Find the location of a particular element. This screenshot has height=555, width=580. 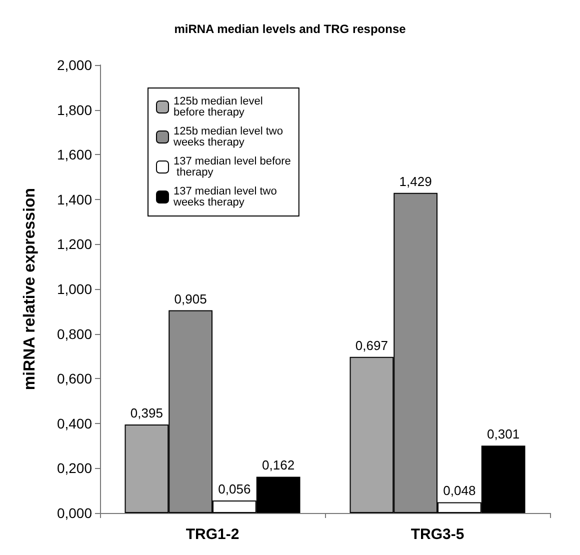

y-tick-label: 1,600 is located at coordinates (74, 154).